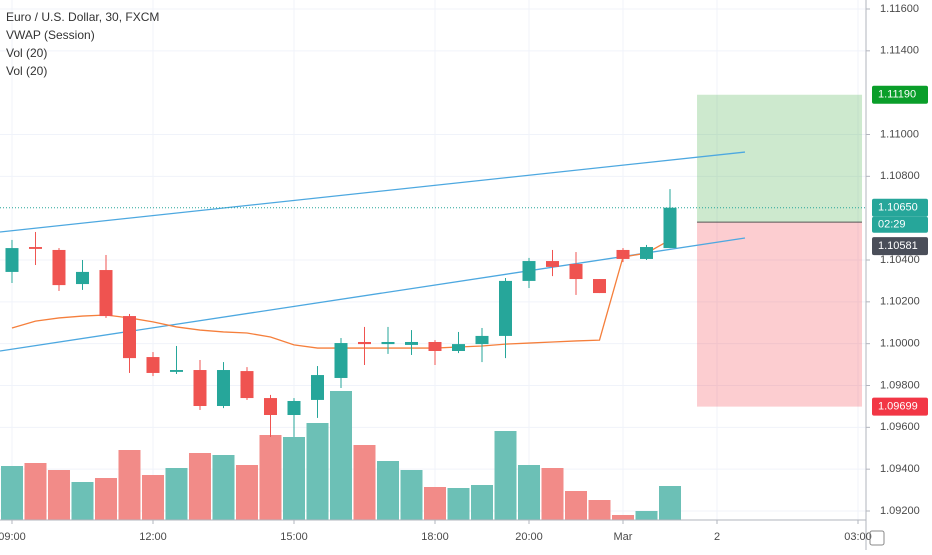 The image size is (932, 555). I want to click on x-tick-label: 20:00, so click(529, 537).